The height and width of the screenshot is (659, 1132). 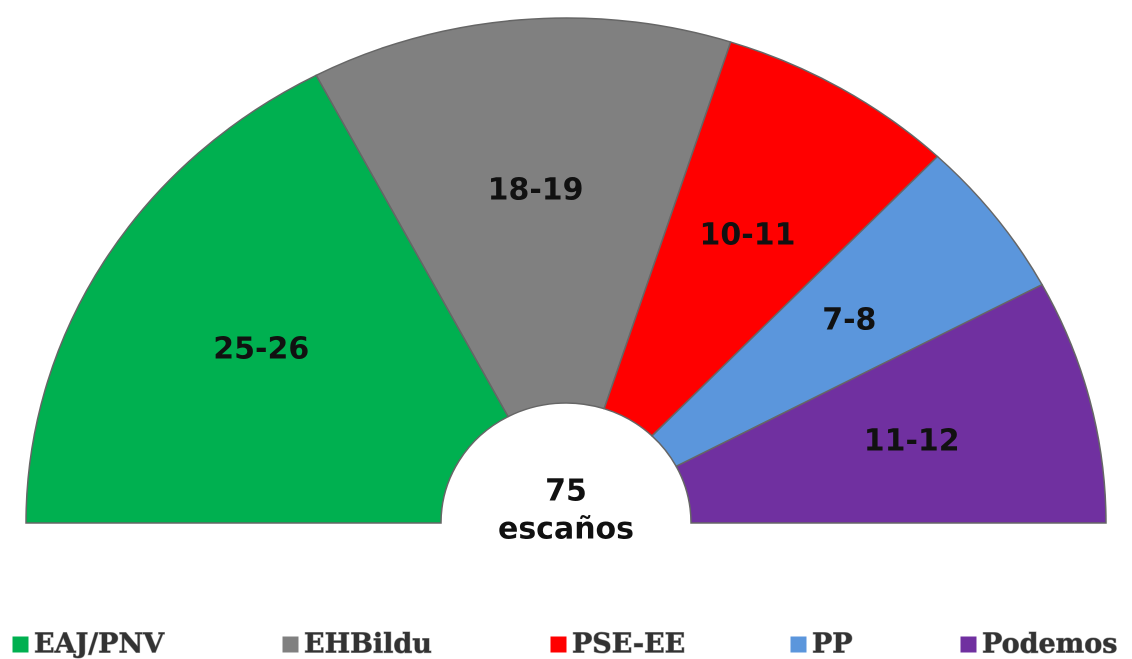 I want to click on legend-label: PP, so click(x=832, y=644).